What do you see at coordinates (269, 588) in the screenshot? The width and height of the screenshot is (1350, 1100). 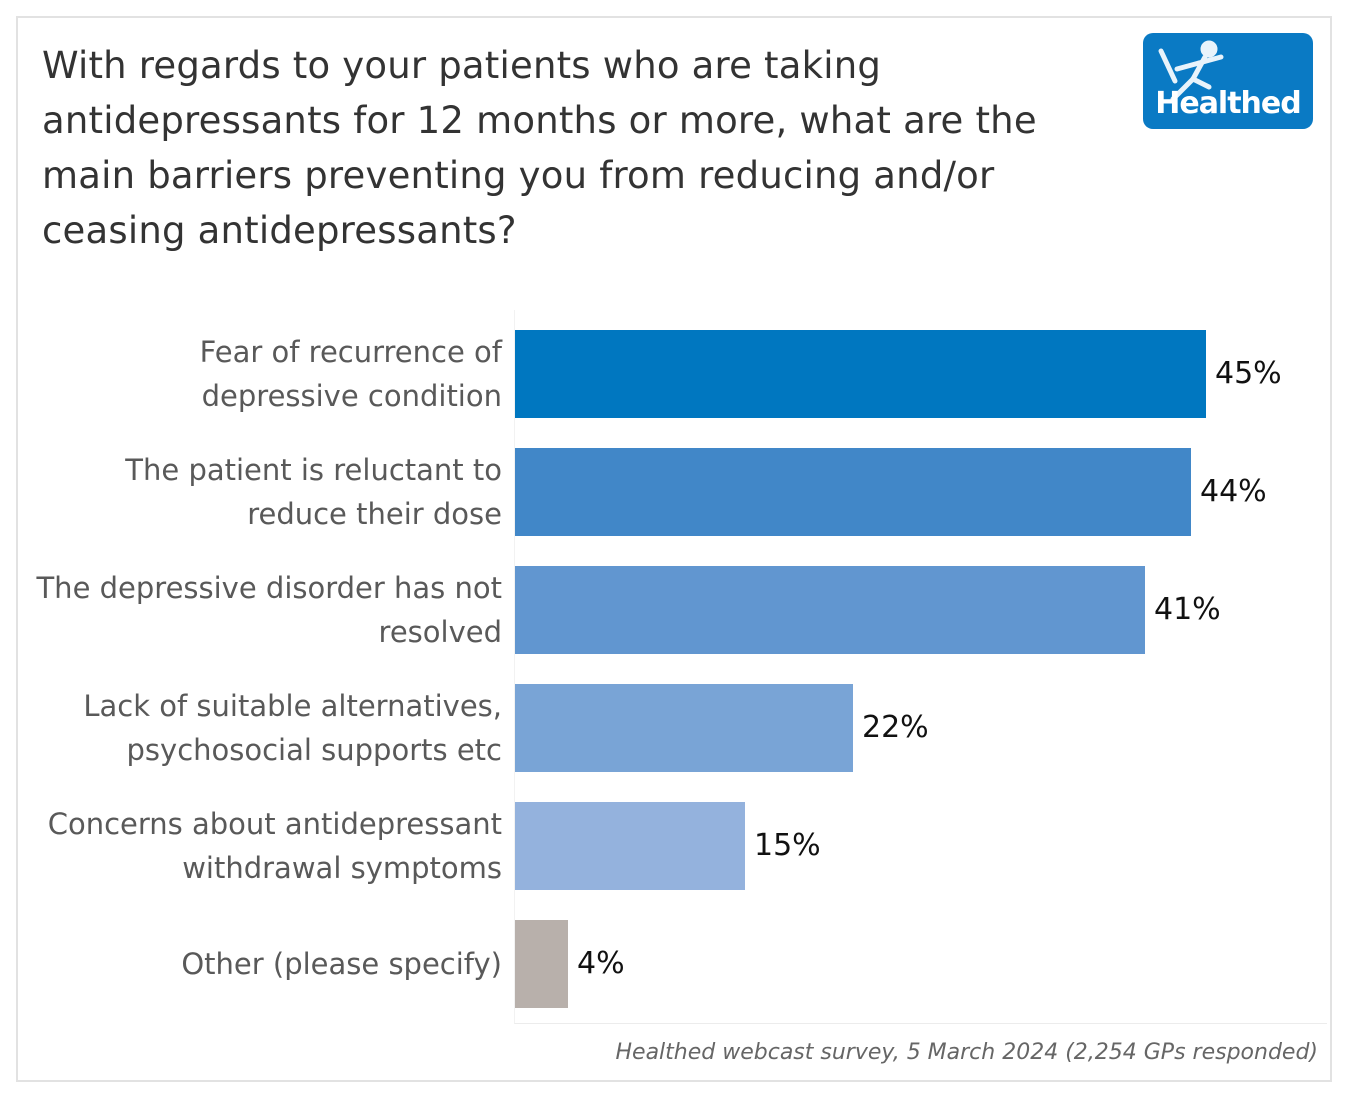 I see `category-label-line: The depressive disorder has not` at bounding box center [269, 588].